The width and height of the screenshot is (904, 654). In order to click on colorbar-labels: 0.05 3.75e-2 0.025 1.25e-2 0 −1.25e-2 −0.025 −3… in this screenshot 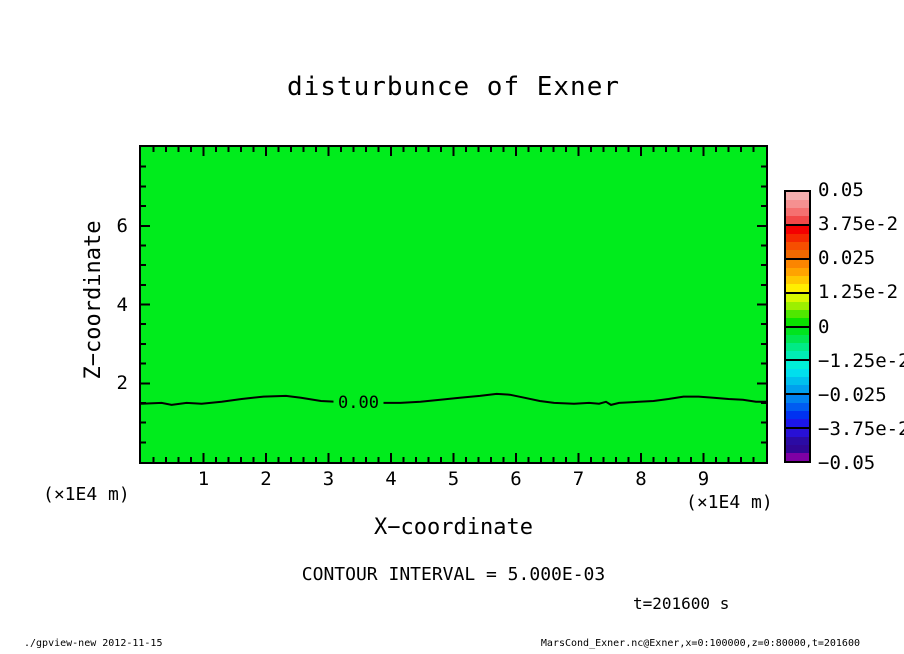, I will do `click(861, 326)`.